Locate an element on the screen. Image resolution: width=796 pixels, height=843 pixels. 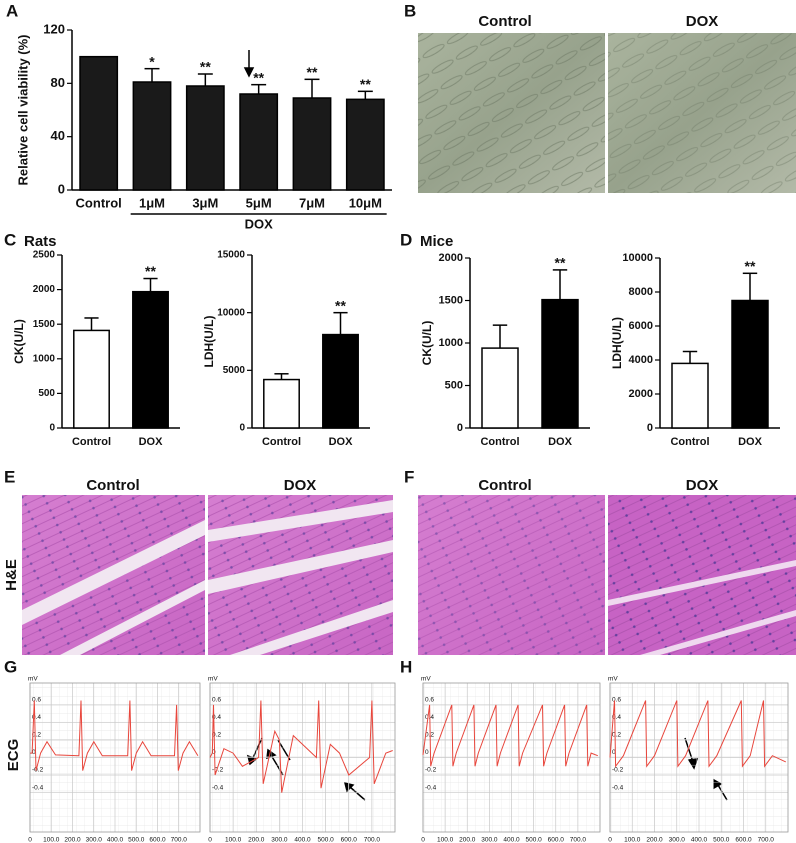
panel-title: Mice is located at coordinates (436, 241).